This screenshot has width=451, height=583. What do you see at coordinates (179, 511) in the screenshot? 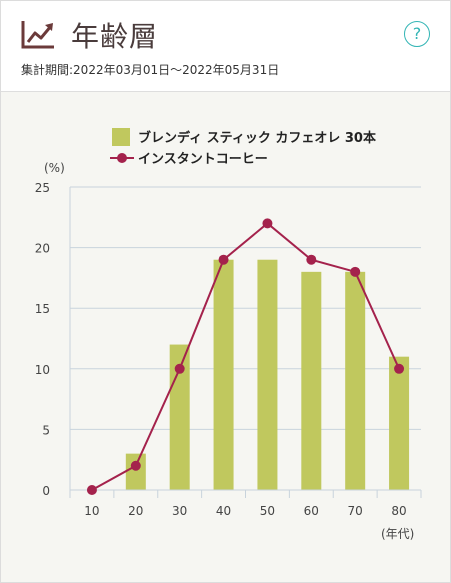
I see `x-tick-label: 30` at bounding box center [179, 511].